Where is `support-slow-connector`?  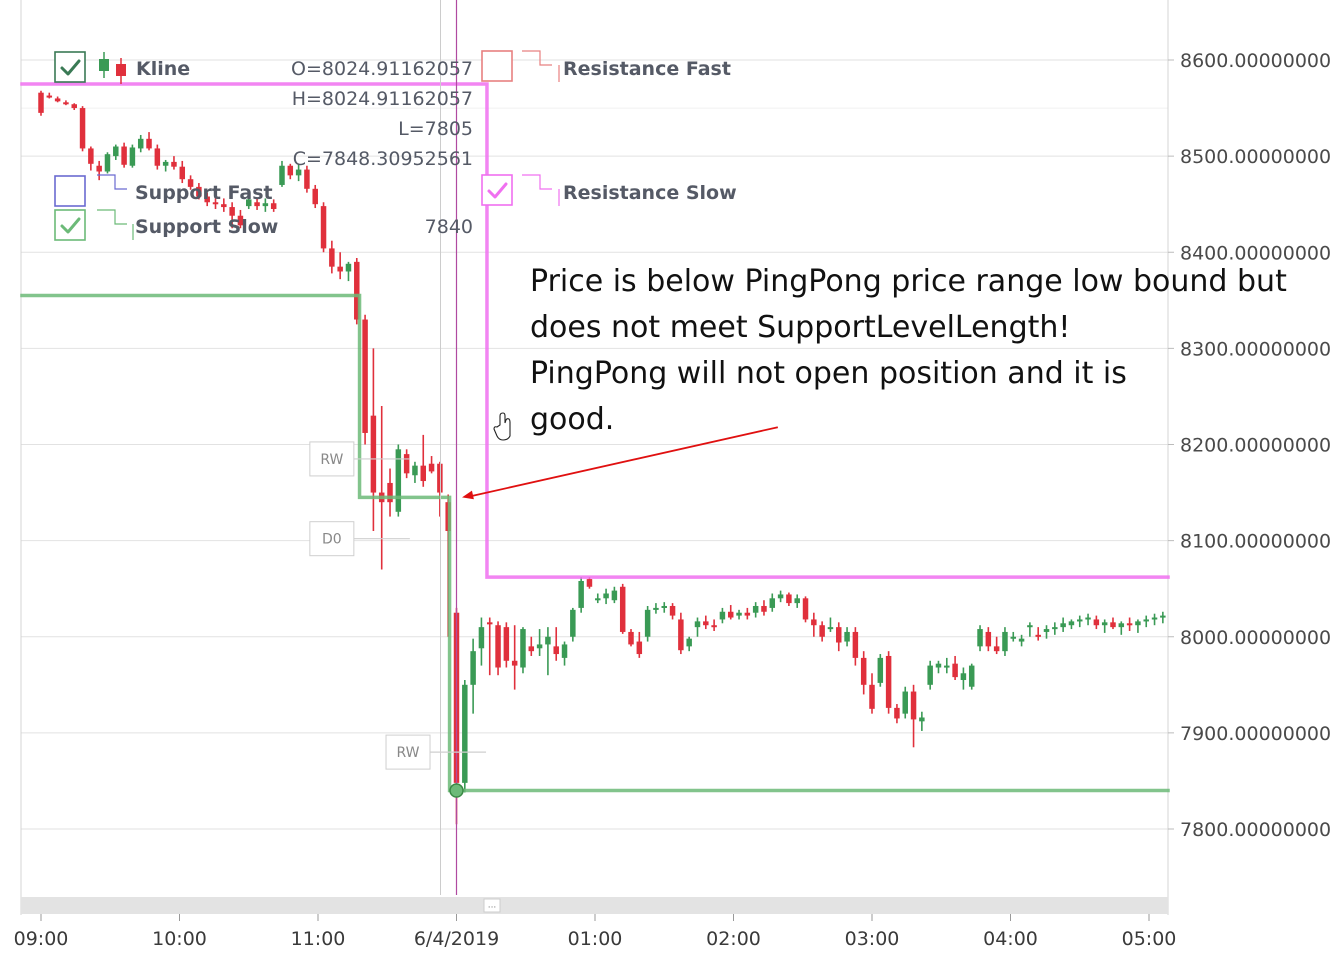 support-slow-connector is located at coordinates (112, 217).